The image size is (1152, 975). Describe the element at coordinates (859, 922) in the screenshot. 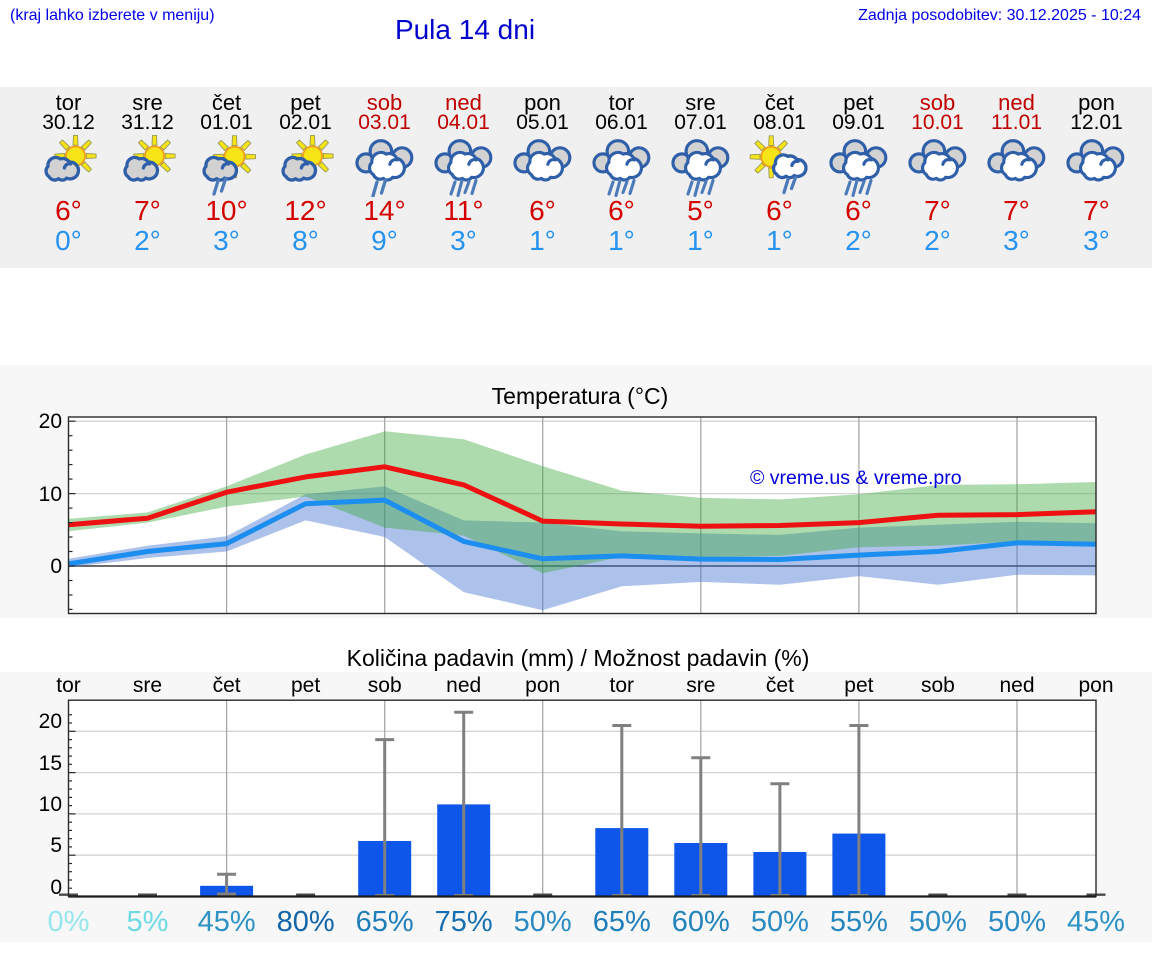

I see `svg-text: 55%` at that location.